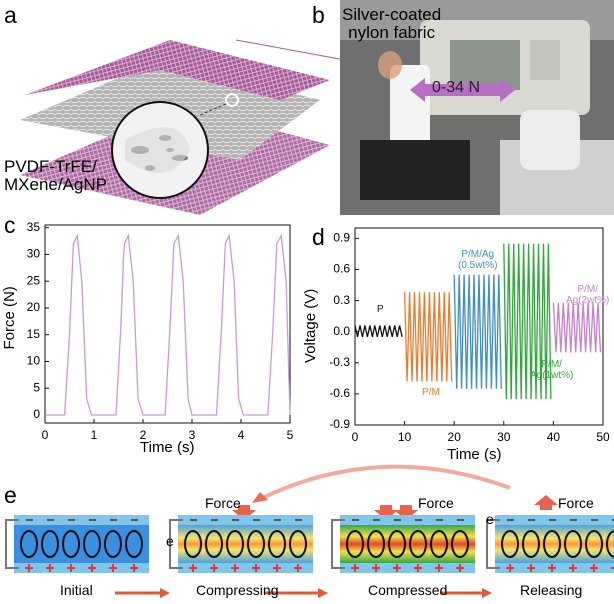  Describe the element at coordinates (34, 361) in the screenshot. I see `y-tick-label: 10` at that location.